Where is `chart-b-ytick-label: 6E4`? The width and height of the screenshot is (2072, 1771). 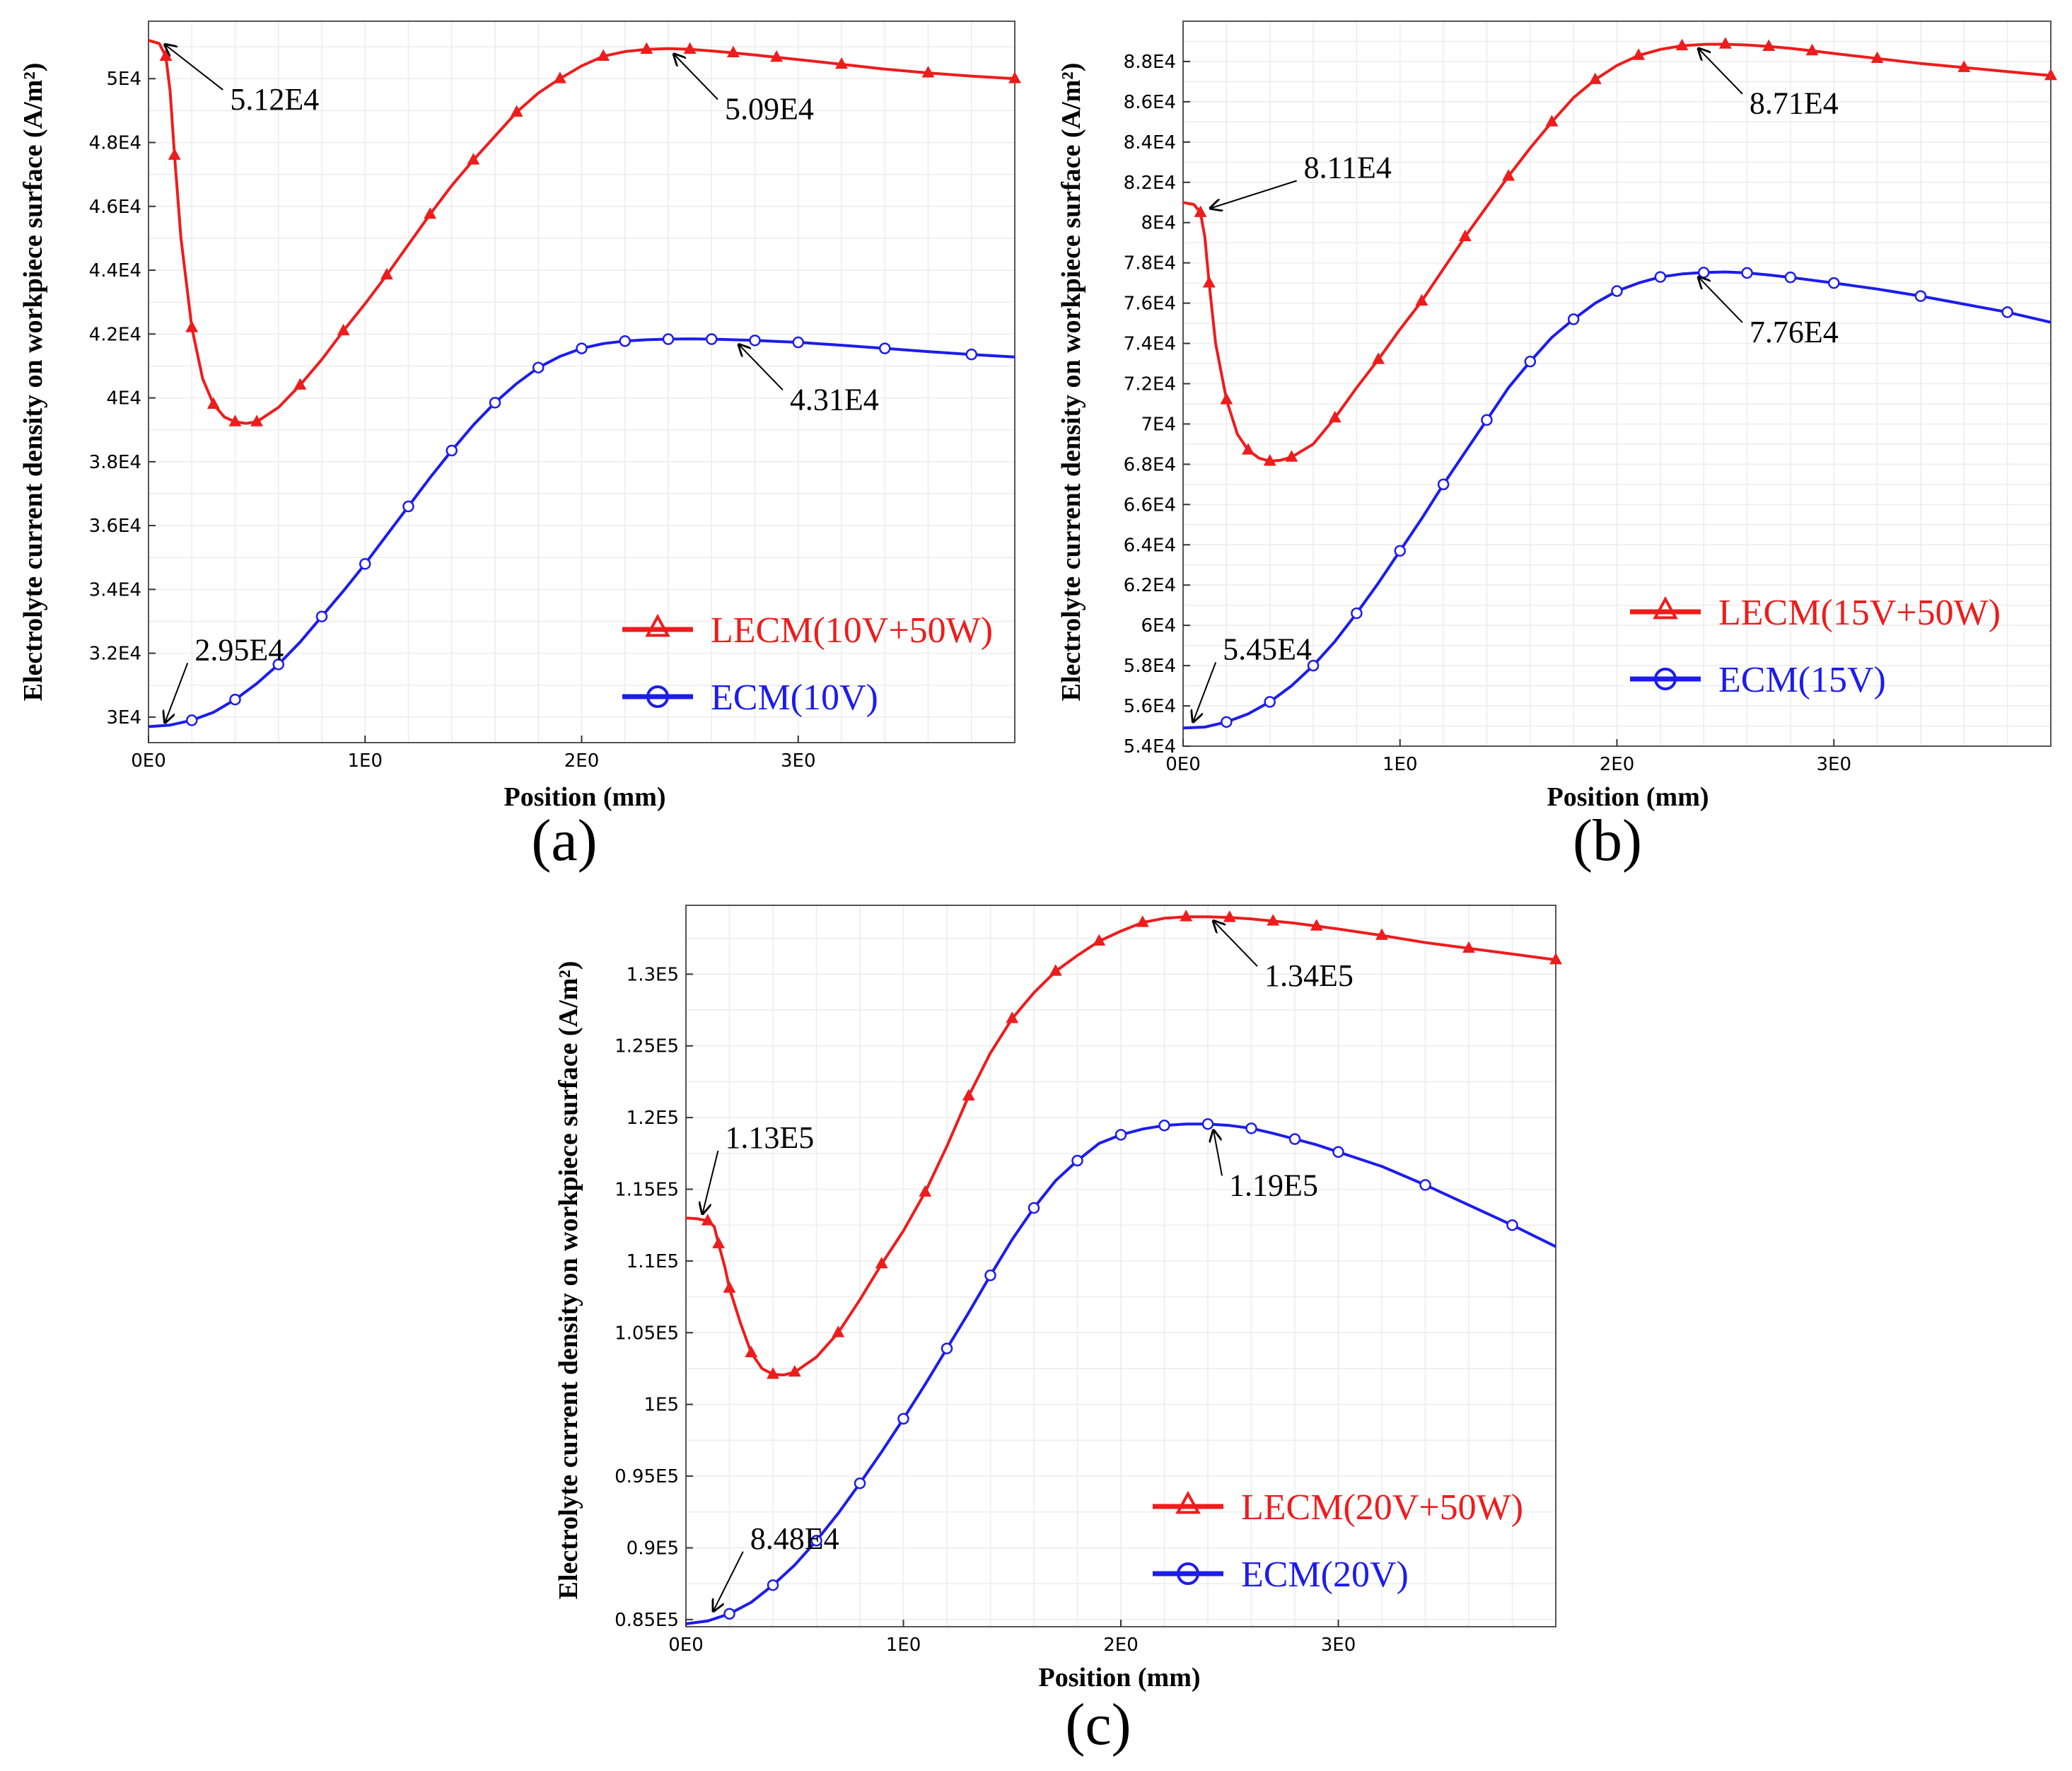 chart-b-ytick-label: 6E4 is located at coordinates (1159, 626).